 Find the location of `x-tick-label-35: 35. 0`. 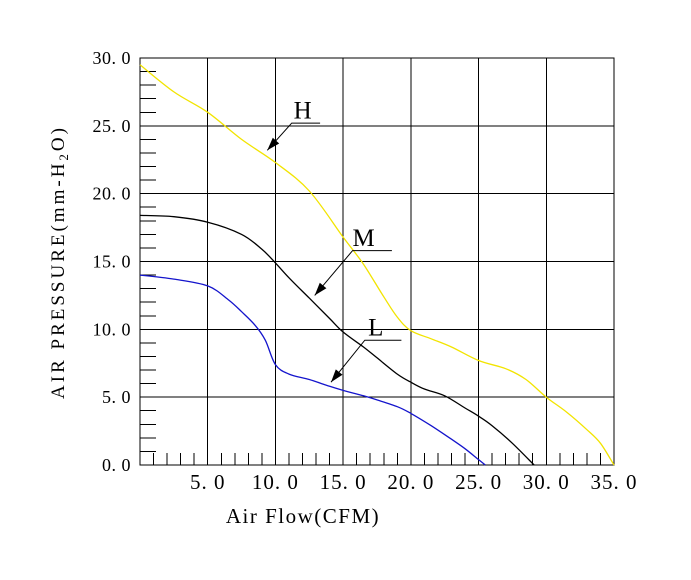

x-tick-label-35: 35. 0 is located at coordinates (614, 482).